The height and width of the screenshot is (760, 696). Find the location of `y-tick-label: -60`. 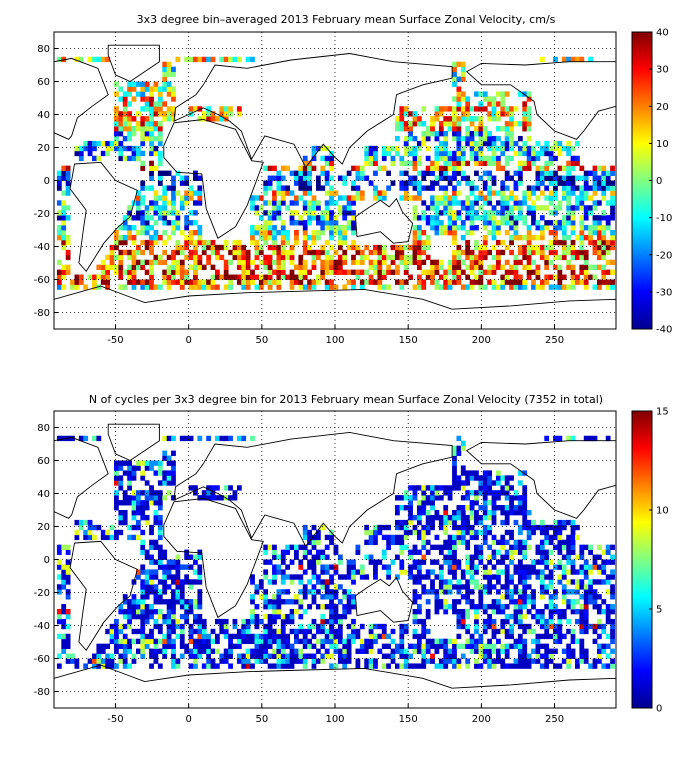

y-tick-label: -60 is located at coordinates (42, 659).